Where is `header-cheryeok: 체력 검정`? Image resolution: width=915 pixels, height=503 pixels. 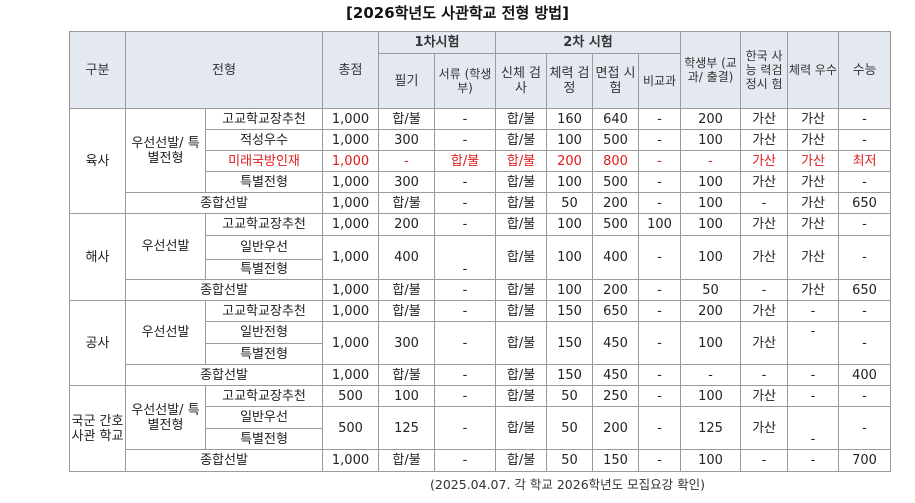
header-cheryeok: 체력 검정 is located at coordinates (570, 81).